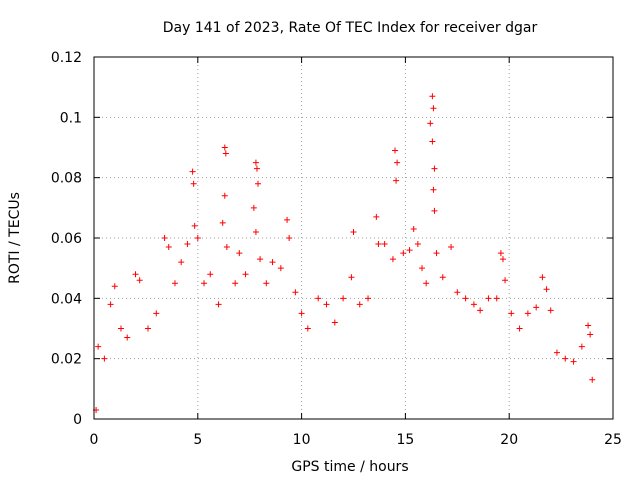 This screenshot has height=480, width=640. Describe the element at coordinates (71, 118) in the screenshot. I see `y-tick-label: 0.1` at that location.